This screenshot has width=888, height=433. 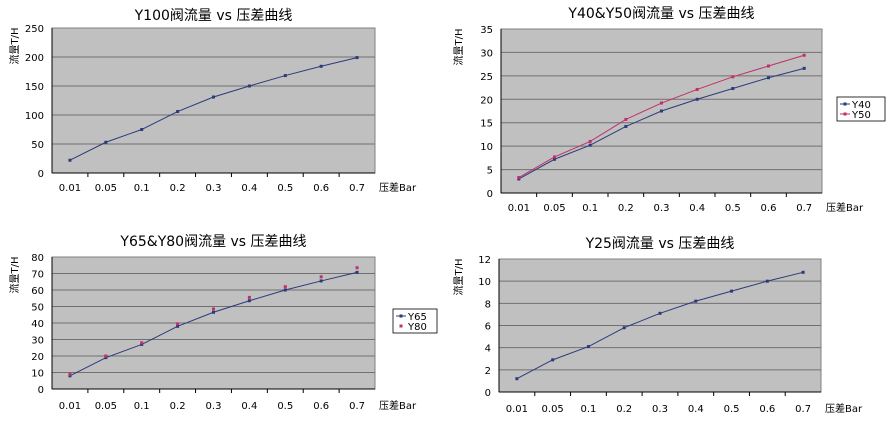 I want to click on y-tick-label: 200, so click(x=34, y=58).